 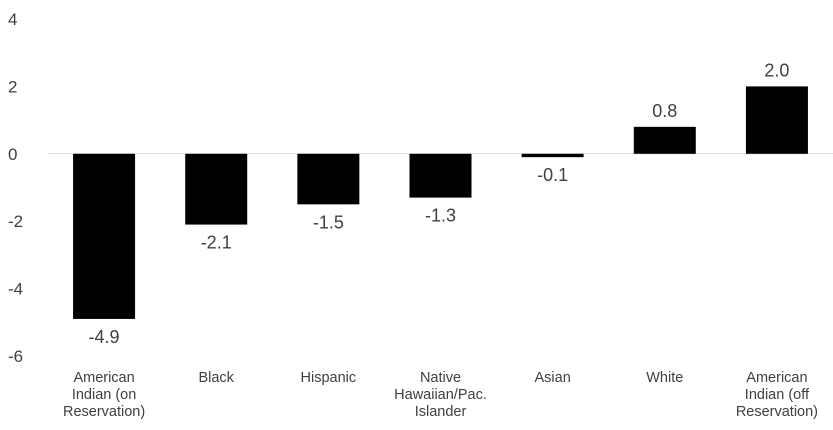 I want to click on category-label: Hawaiian/Pac., so click(x=440, y=395).